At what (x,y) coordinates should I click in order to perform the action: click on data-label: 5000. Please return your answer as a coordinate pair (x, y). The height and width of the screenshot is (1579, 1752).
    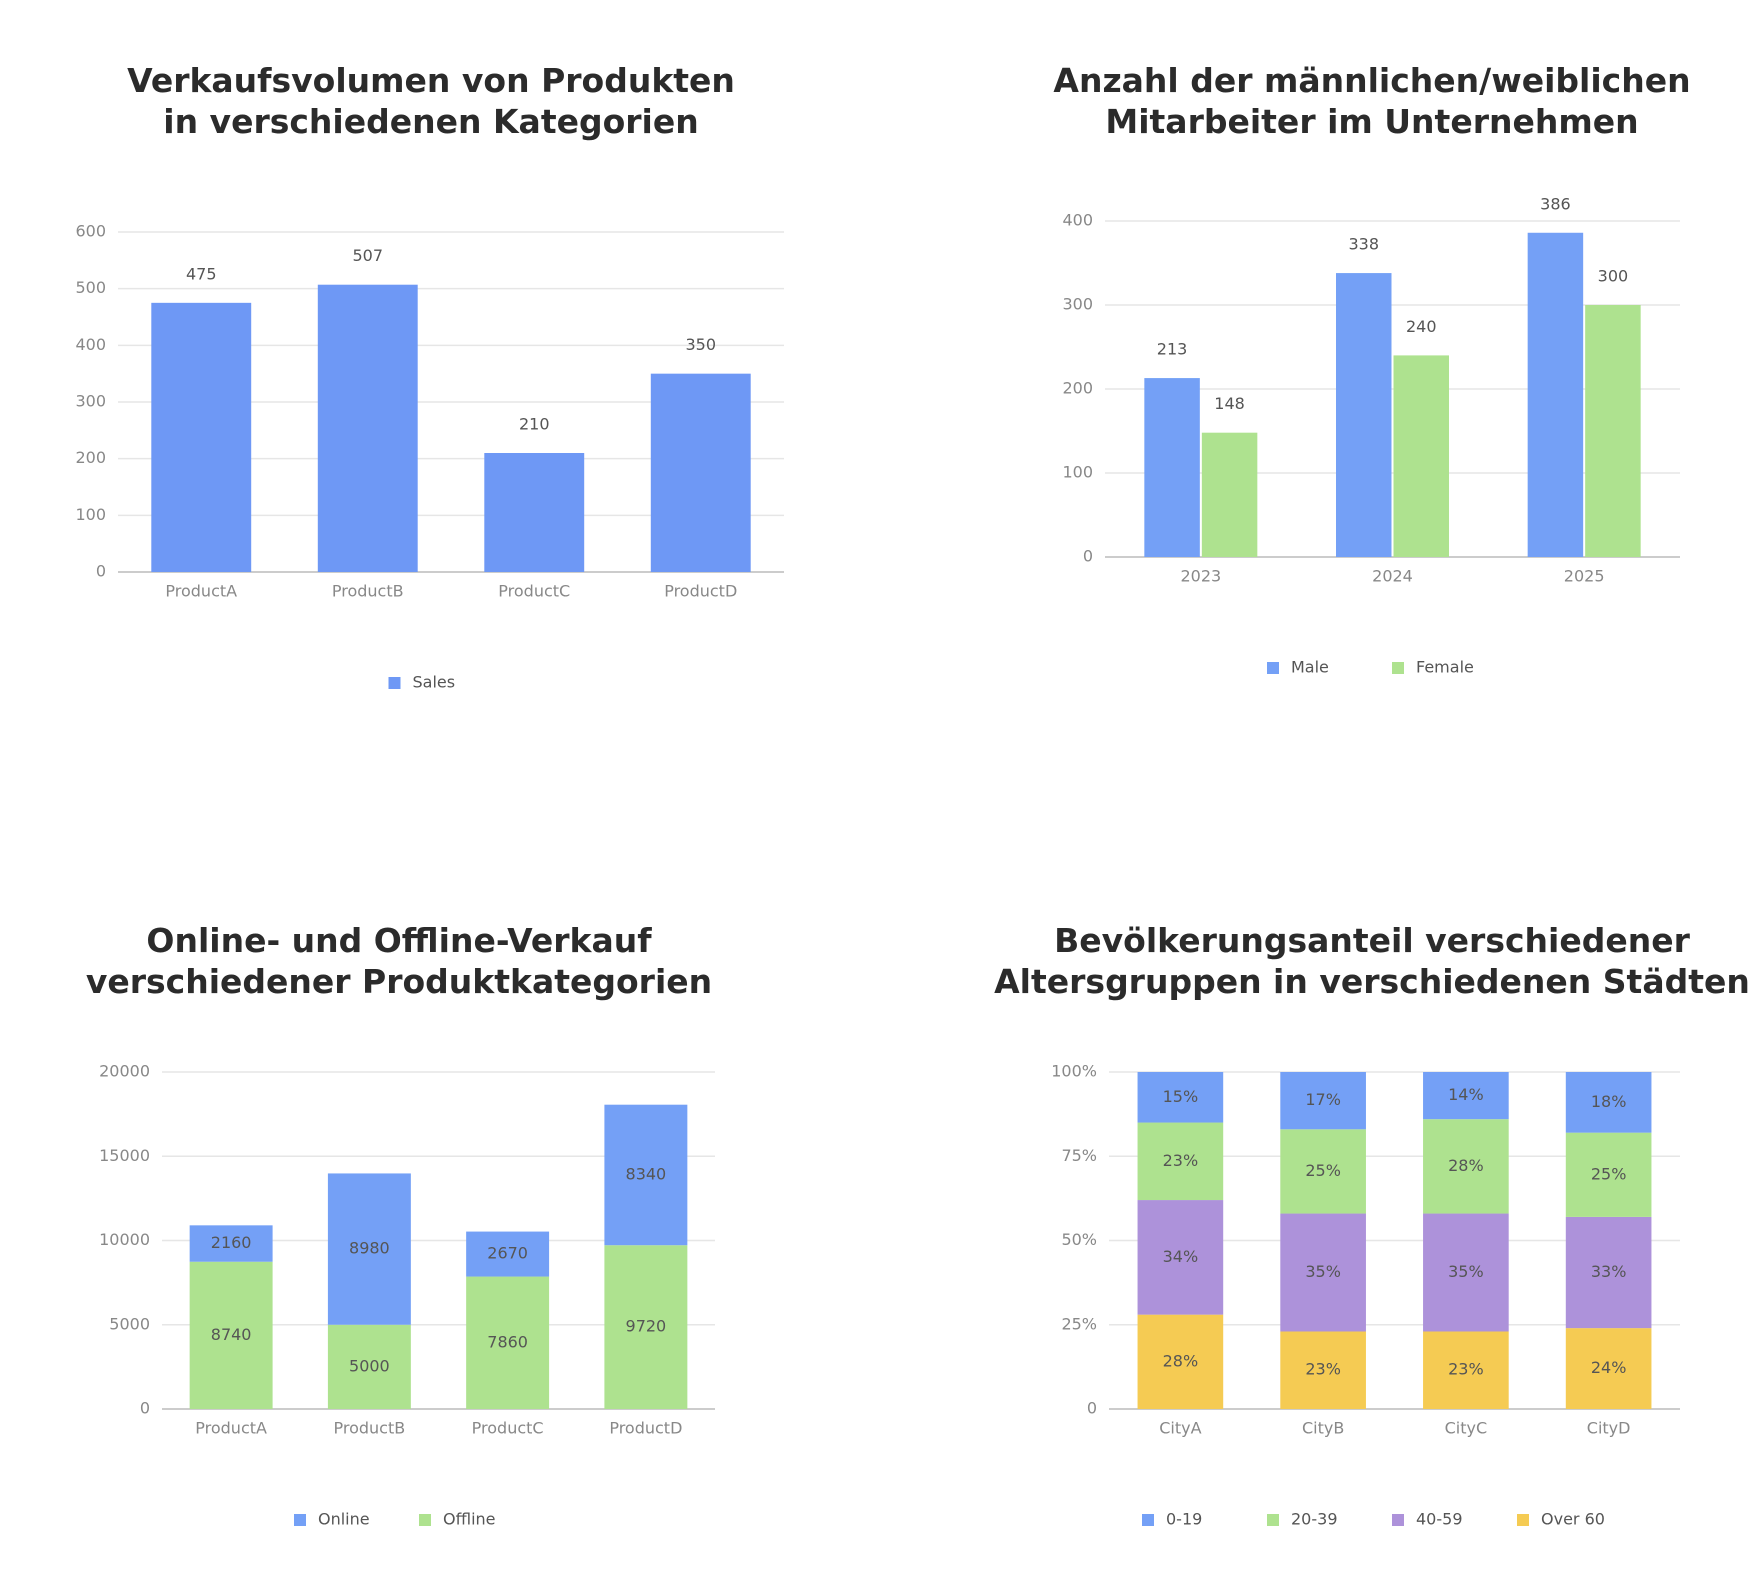
    Looking at the image, I should click on (369, 1365).